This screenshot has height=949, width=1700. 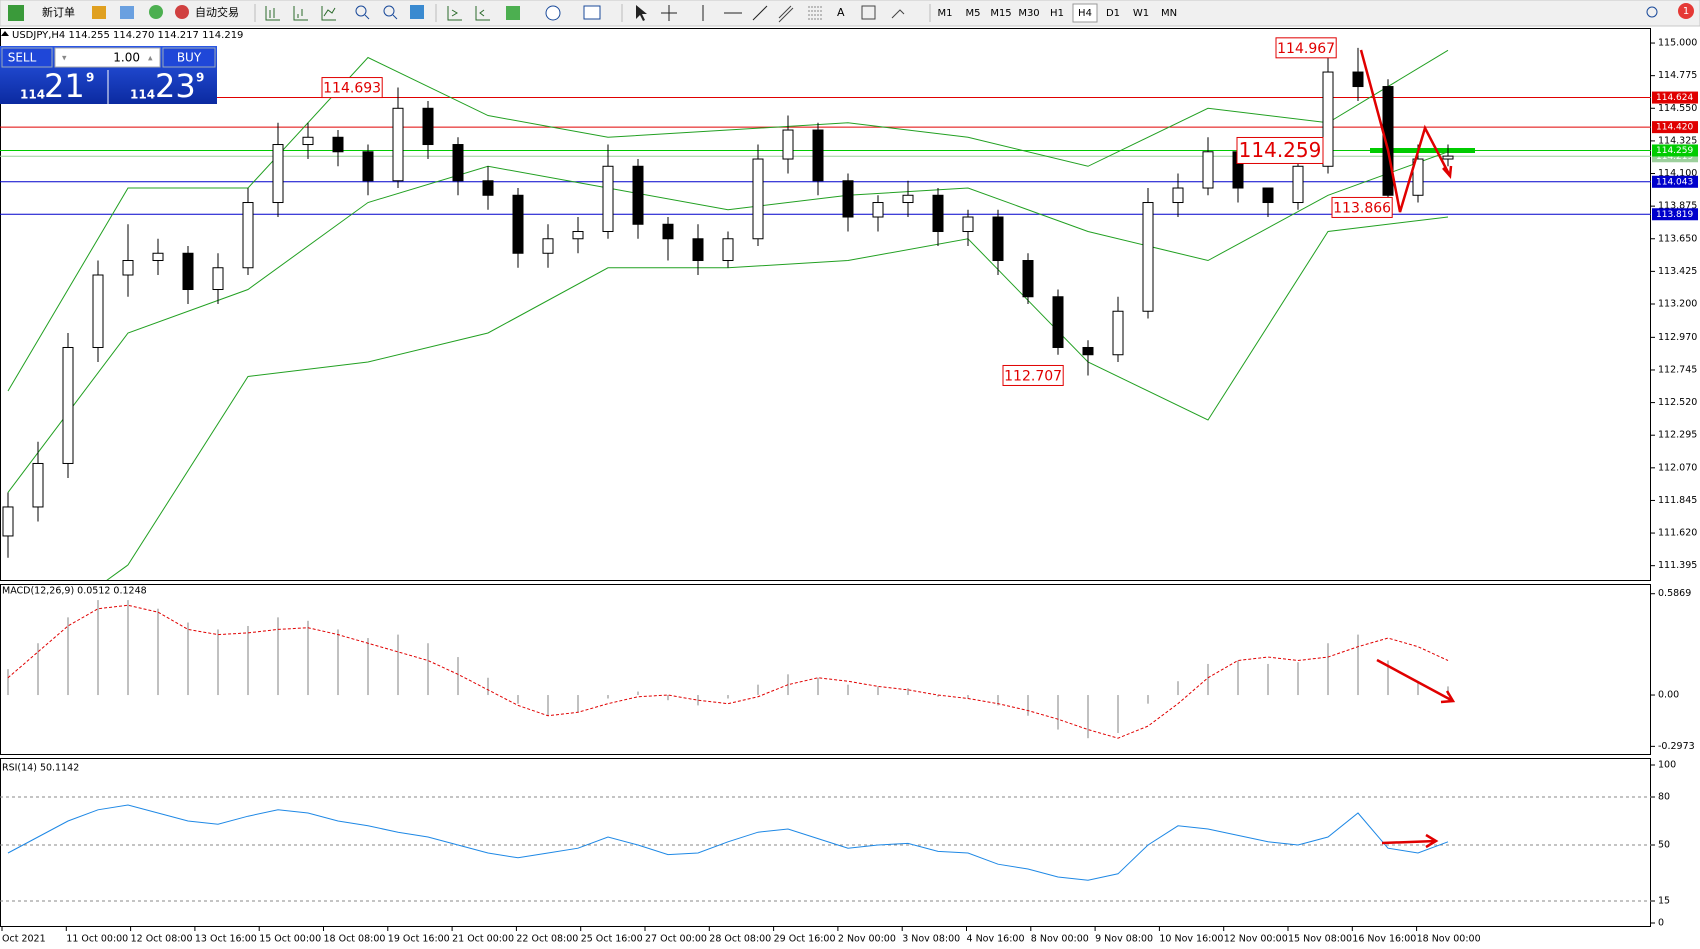 I want to click on timeframe: H4, so click(x=1085, y=13).